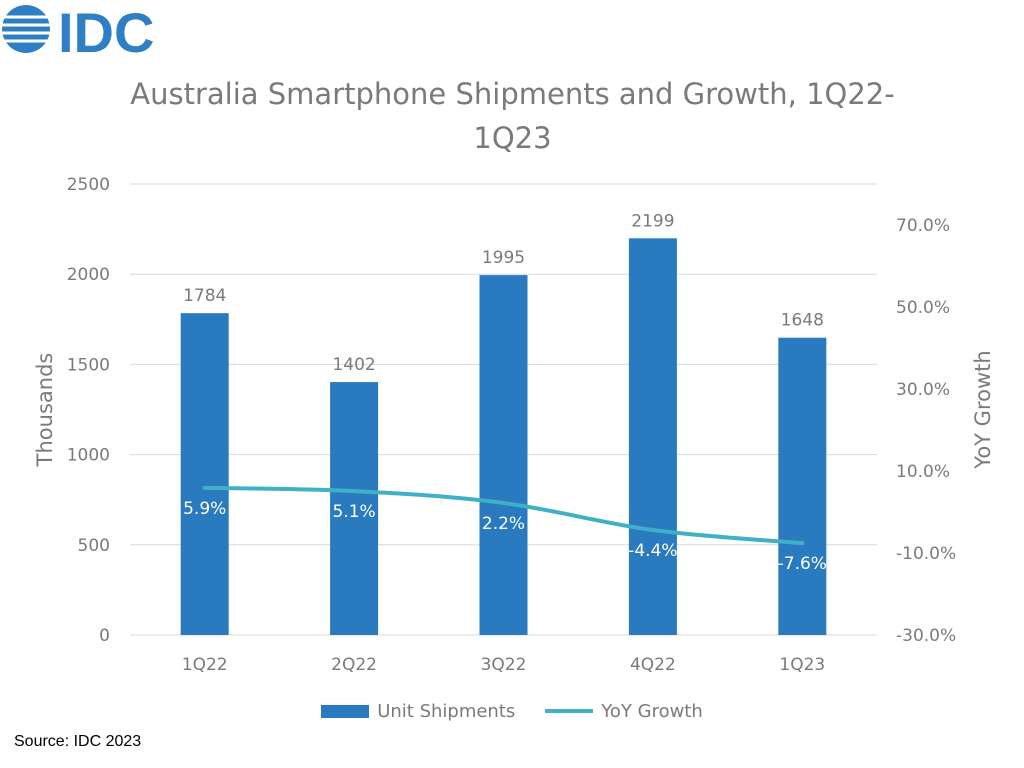 Image resolution: width=1024 pixels, height=768 pixels. Describe the element at coordinates (926, 636) in the screenshot. I see `y2-tick-label: -30.0%` at that location.